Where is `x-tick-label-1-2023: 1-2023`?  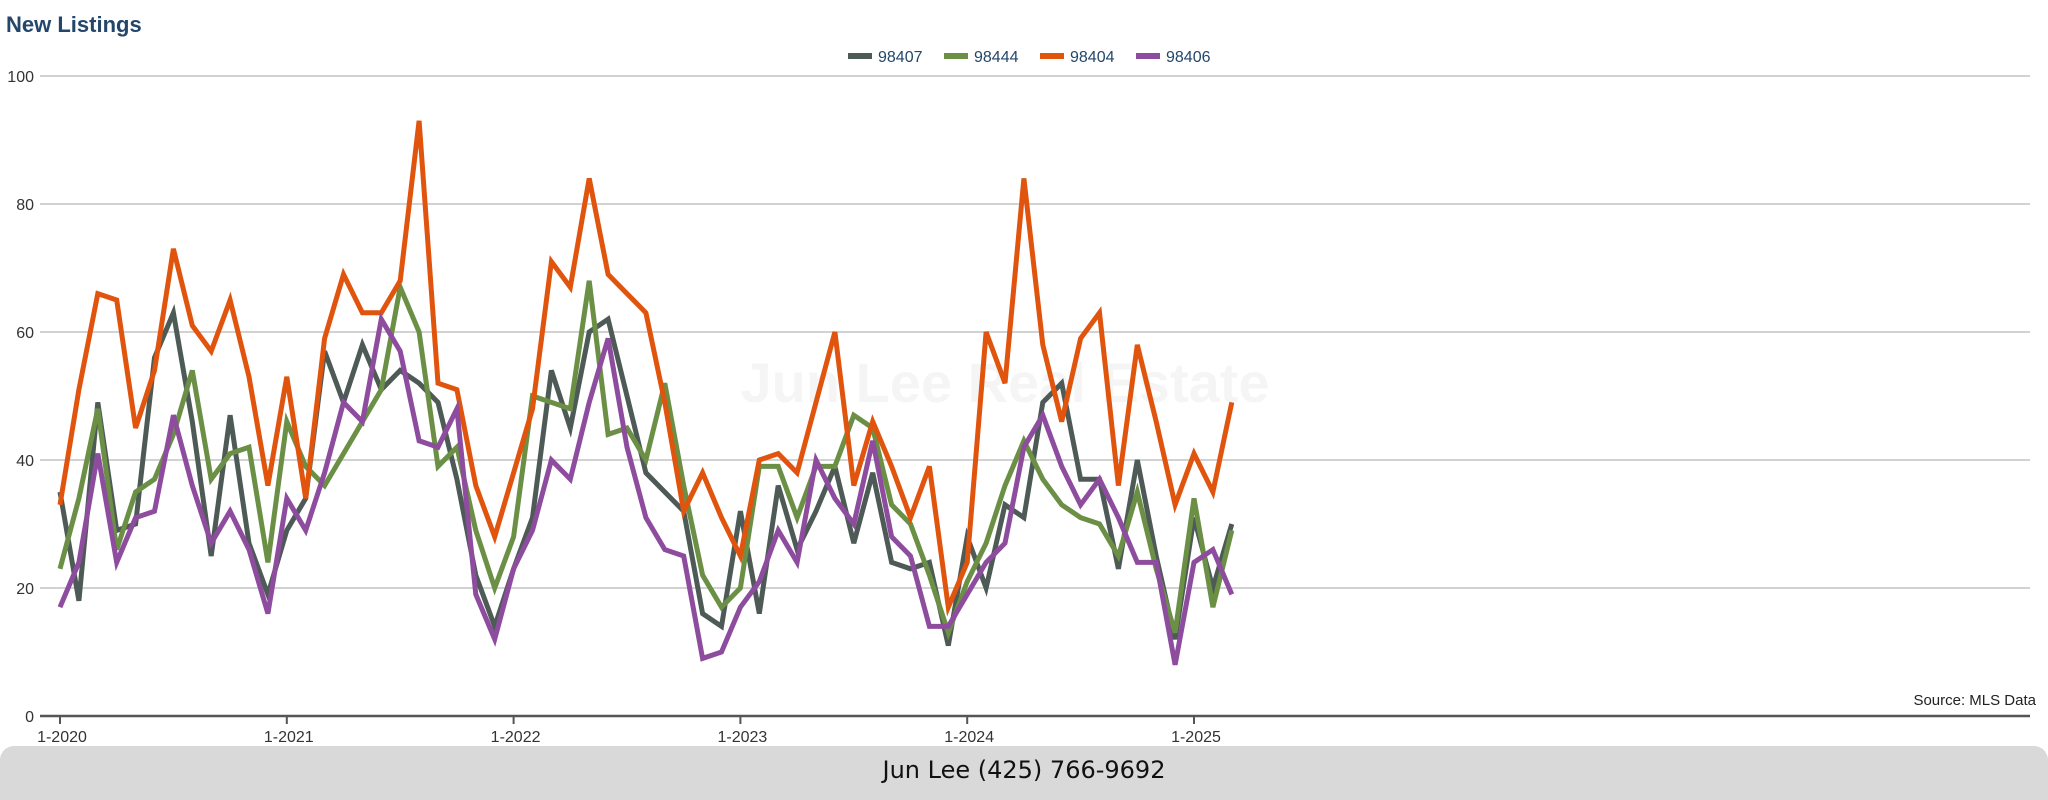
x-tick-label-1-2023: 1-2023 is located at coordinates (742, 737).